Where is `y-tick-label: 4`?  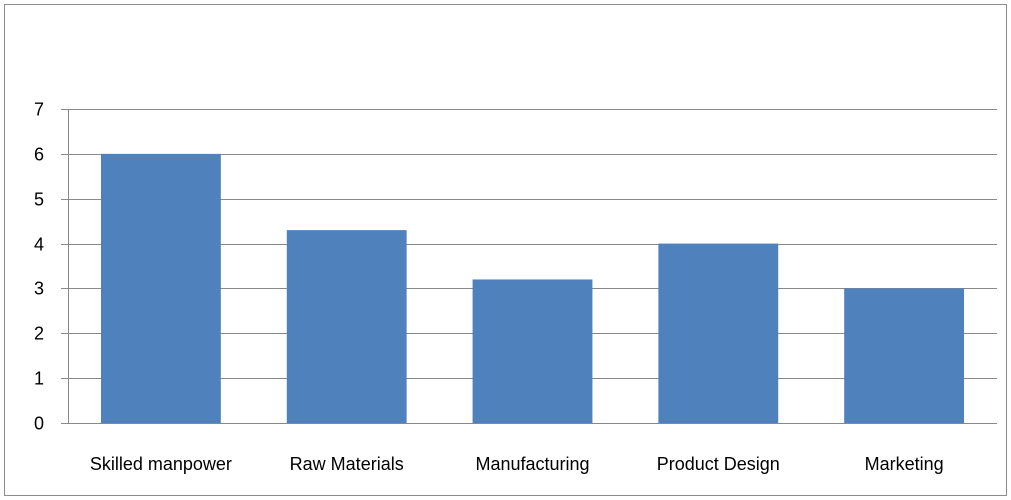 y-tick-label: 4 is located at coordinates (39, 245).